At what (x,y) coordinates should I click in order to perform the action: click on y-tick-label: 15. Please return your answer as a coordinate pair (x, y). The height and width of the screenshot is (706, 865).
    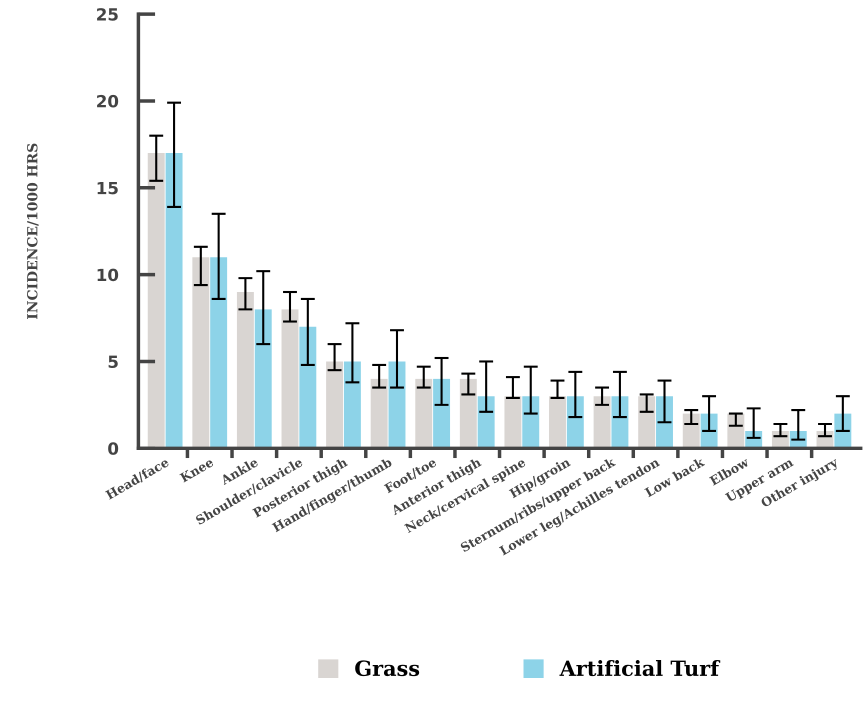
    Looking at the image, I should click on (108, 188).